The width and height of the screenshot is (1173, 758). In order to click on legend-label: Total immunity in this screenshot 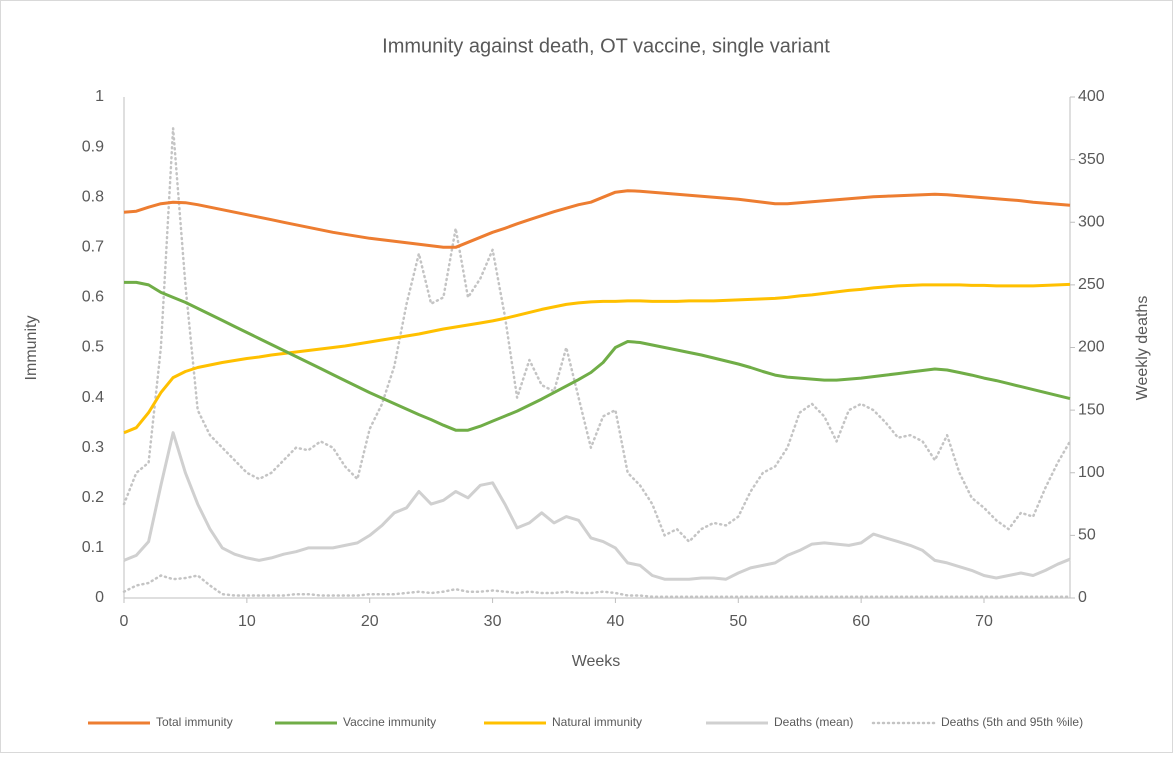, I will do `click(194, 722)`.